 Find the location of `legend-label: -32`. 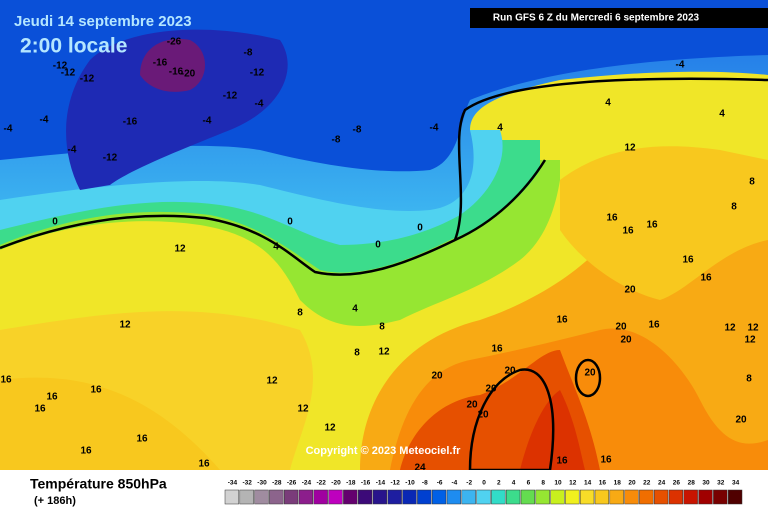

legend-label: -32 is located at coordinates (247, 483).